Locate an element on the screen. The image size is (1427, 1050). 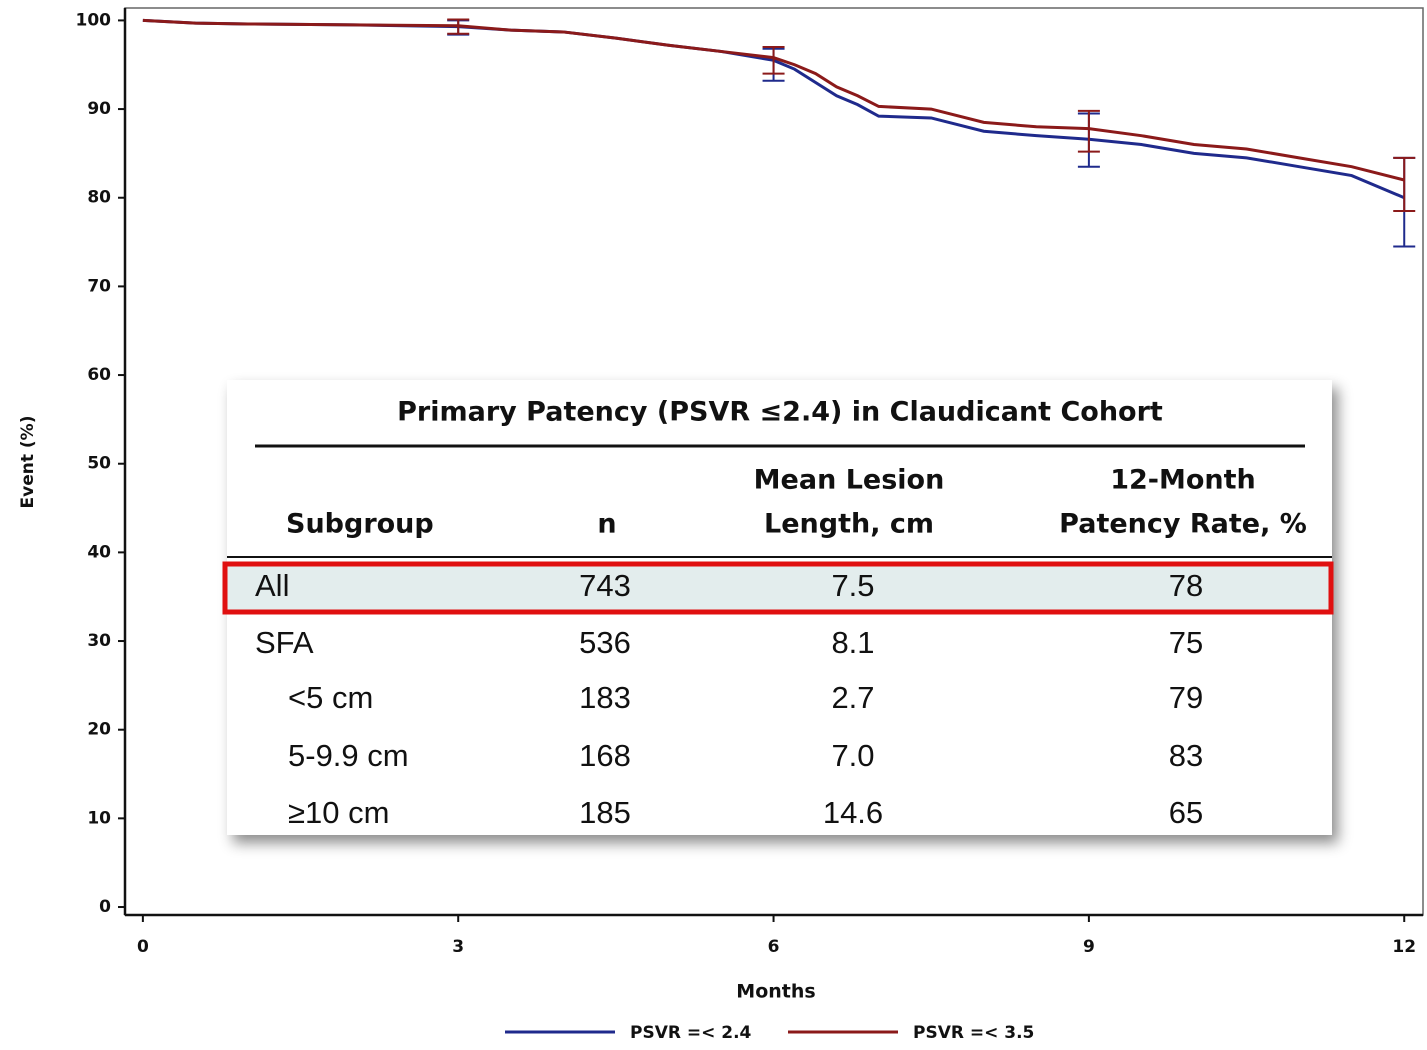
y-axis-title: Event (%) is located at coordinates (28, 462).